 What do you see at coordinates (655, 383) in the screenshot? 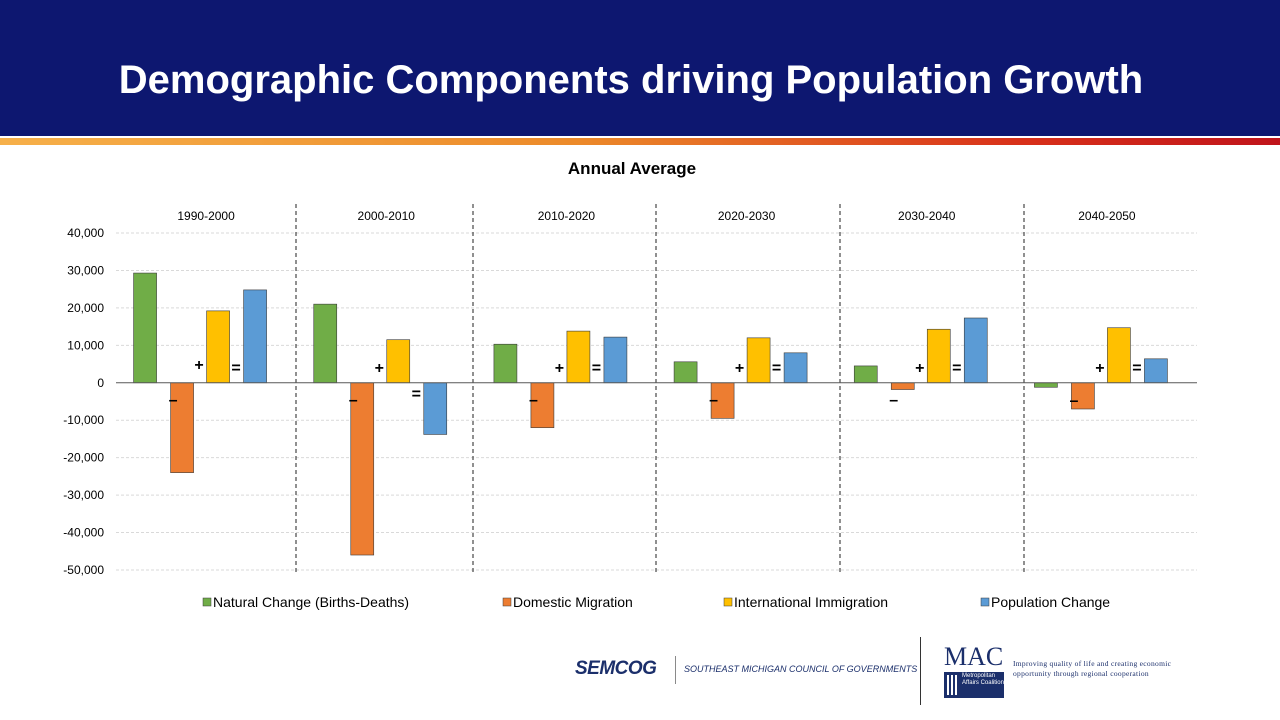
I see `operator-symbols: –+ =–+= –+ =–+ =–+ =–+ =` at bounding box center [655, 383].